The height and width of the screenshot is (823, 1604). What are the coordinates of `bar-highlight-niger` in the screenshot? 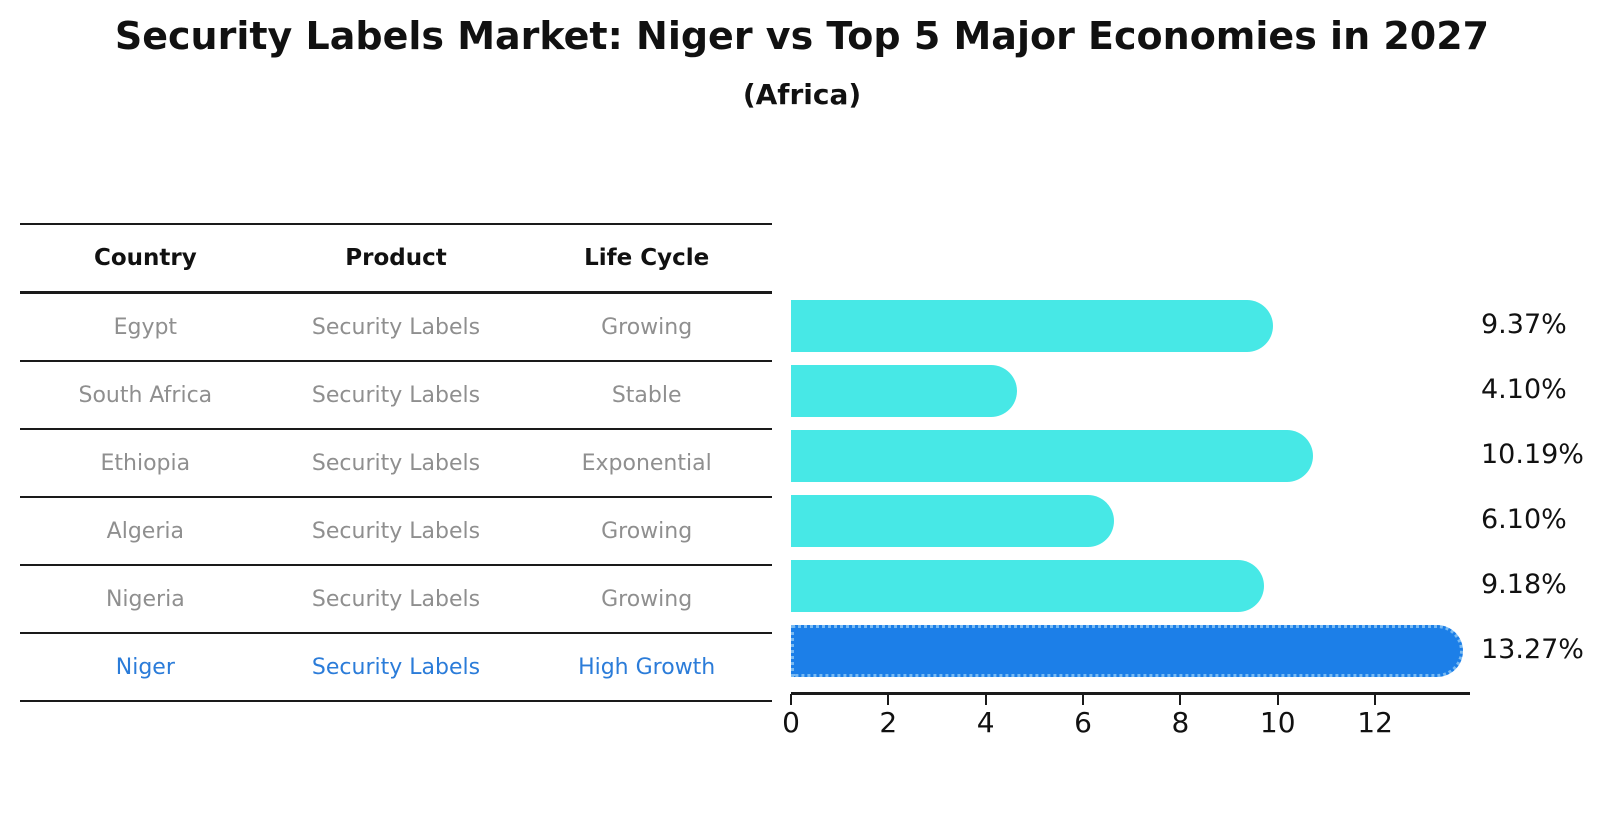 It's located at (1127, 651).